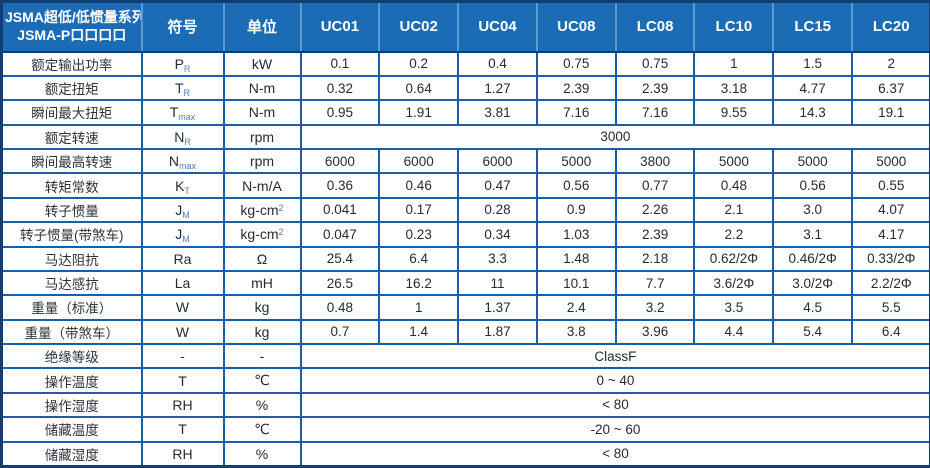 The image size is (930, 468). I want to click on spec-value-lc20: 19.1, so click(890, 112).